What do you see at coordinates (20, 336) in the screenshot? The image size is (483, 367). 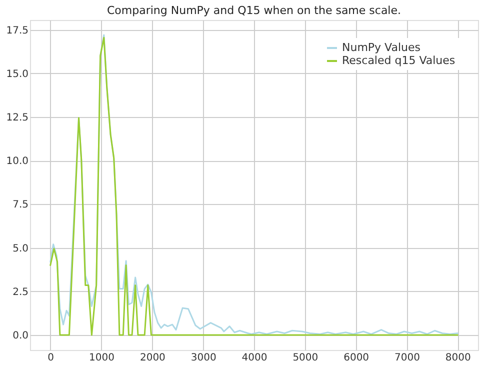 I see `y-tick-label: 0.0` at bounding box center [20, 336].